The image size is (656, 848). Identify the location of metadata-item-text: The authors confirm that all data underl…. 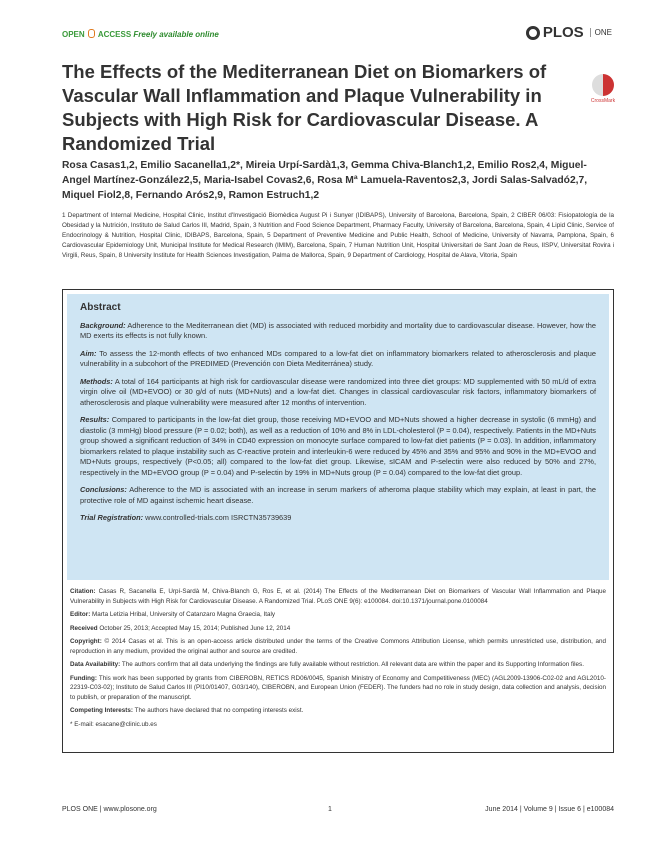
(352, 664).